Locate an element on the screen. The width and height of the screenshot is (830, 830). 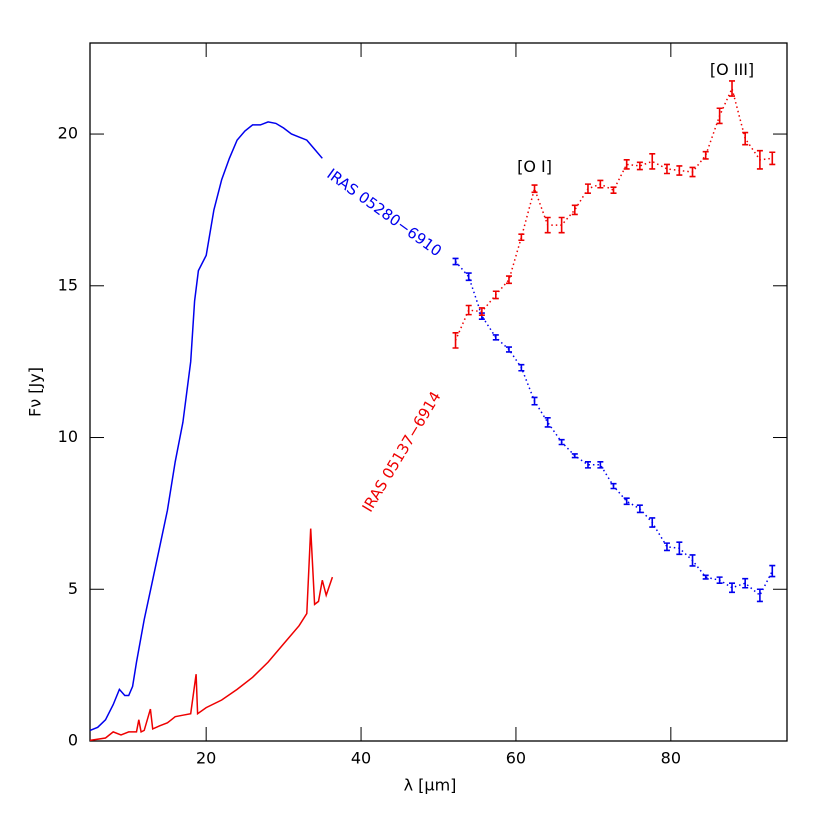
y-tick-label: 15 is located at coordinates (68, 284).